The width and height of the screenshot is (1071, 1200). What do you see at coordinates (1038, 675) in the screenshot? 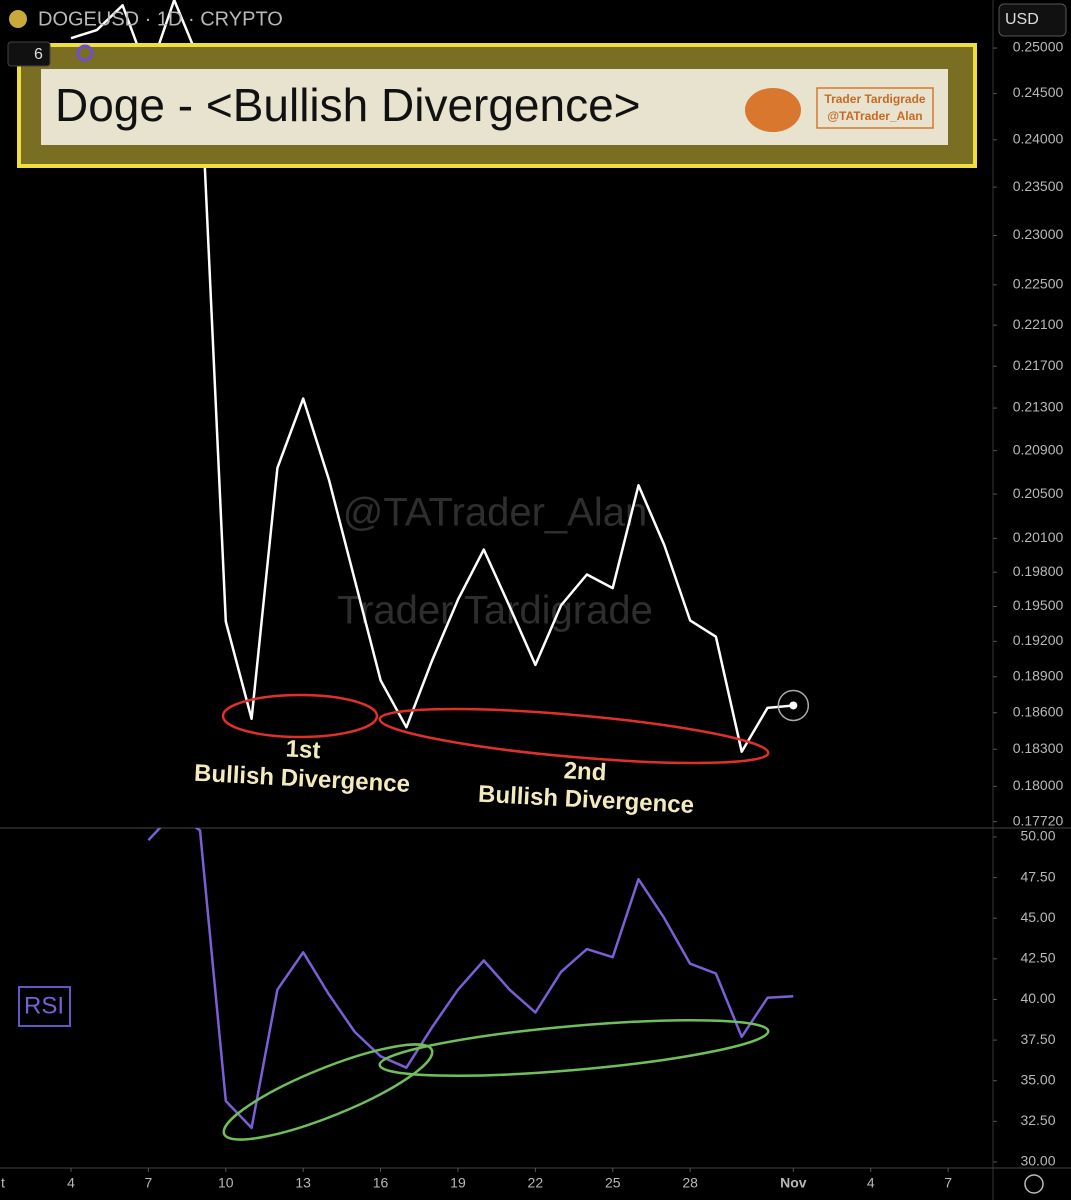
I see `y-tick-label: 0.18900` at bounding box center [1038, 675].